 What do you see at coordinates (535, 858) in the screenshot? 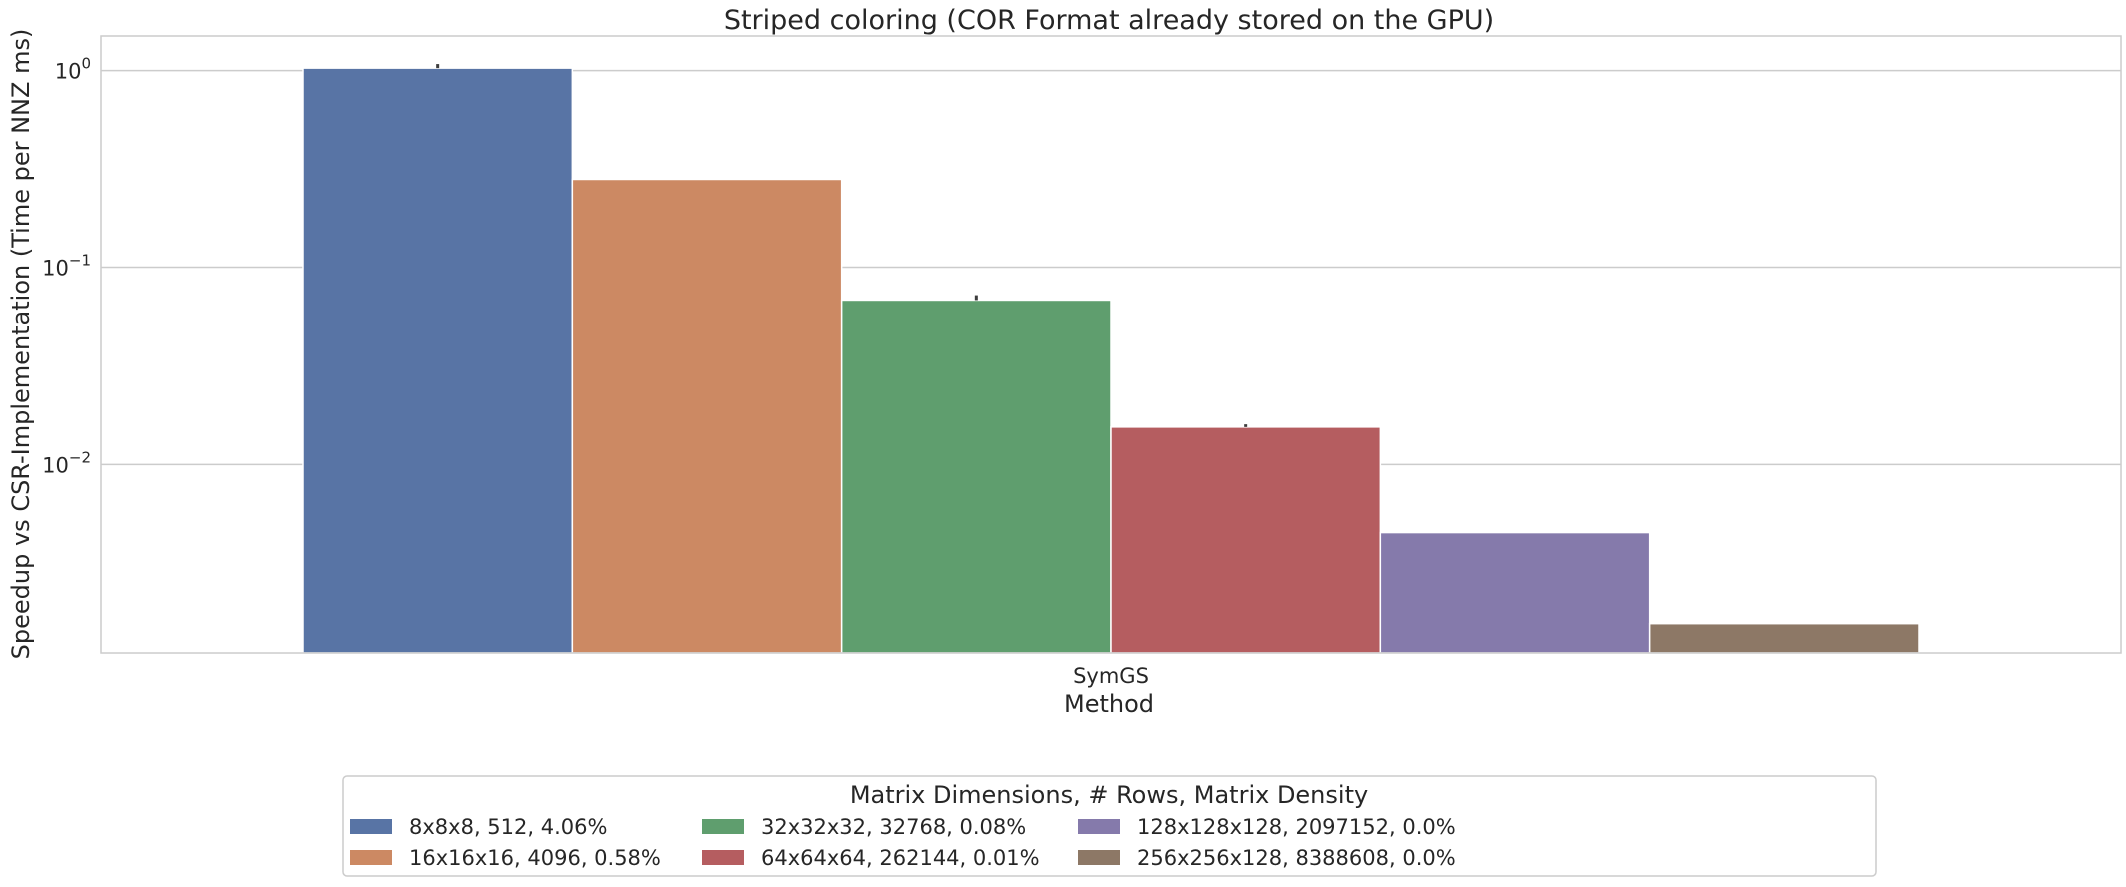
I see `legend-label-2: 16x16x16, 4096, 0.58%` at bounding box center [535, 858].